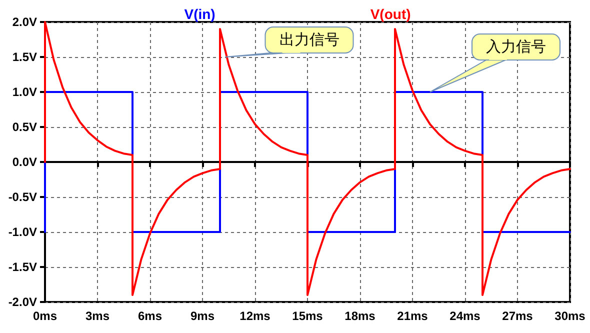 The image size is (590, 333). Describe the element at coordinates (360, 316) in the screenshot. I see `x-tick-label: 18ms` at that location.